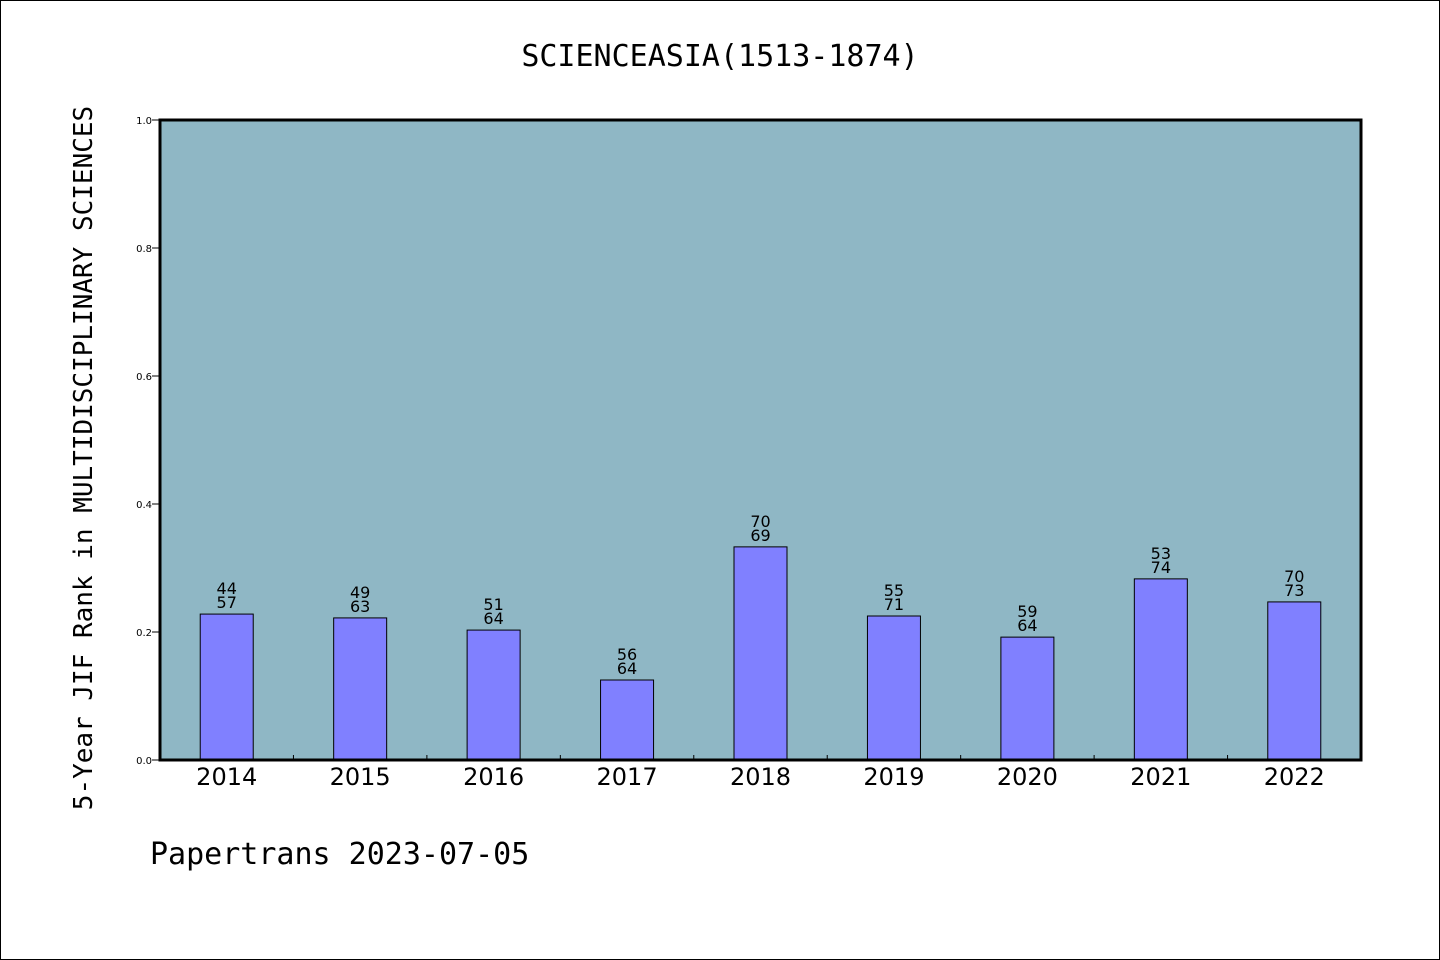 Image resolution: width=1440 pixels, height=960 pixels. Describe the element at coordinates (760, 535) in the screenshot. I see `data-label-total: 69` at that location.